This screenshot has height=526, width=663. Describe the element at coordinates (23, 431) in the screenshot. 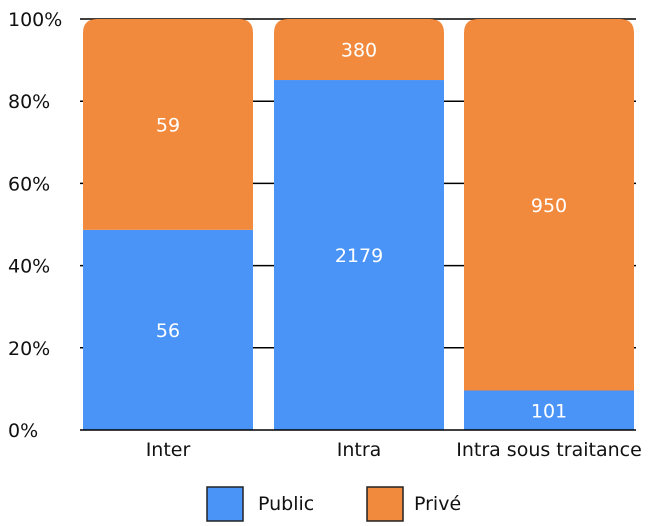

I see `y-tick-label: 0%` at that location.